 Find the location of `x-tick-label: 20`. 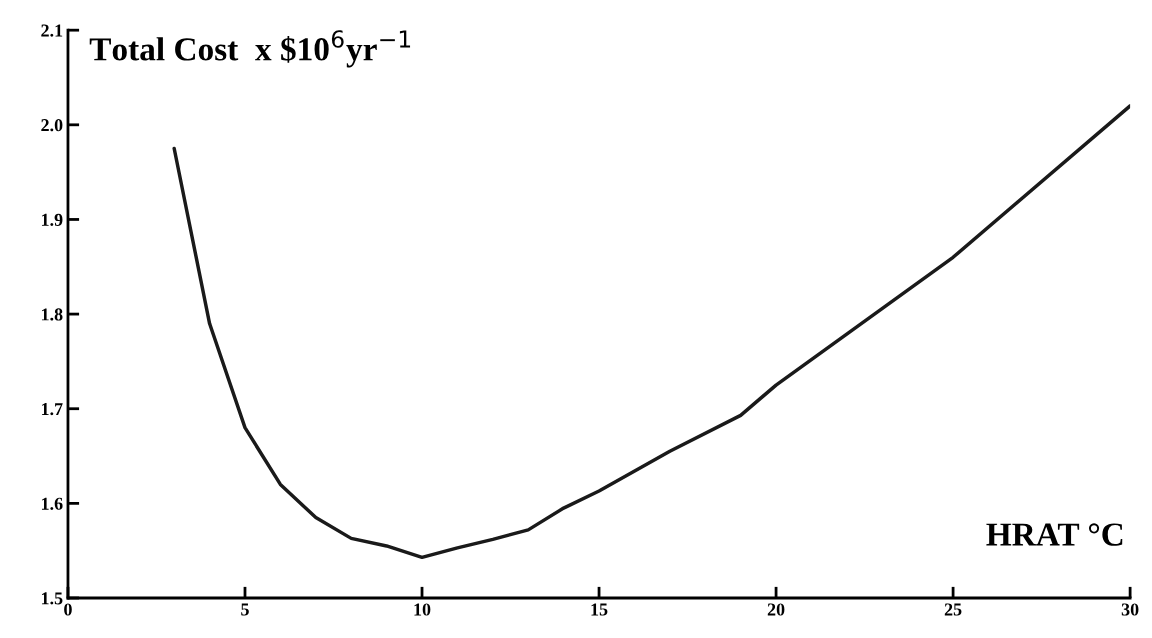

x-tick-label: 20 is located at coordinates (776, 609).